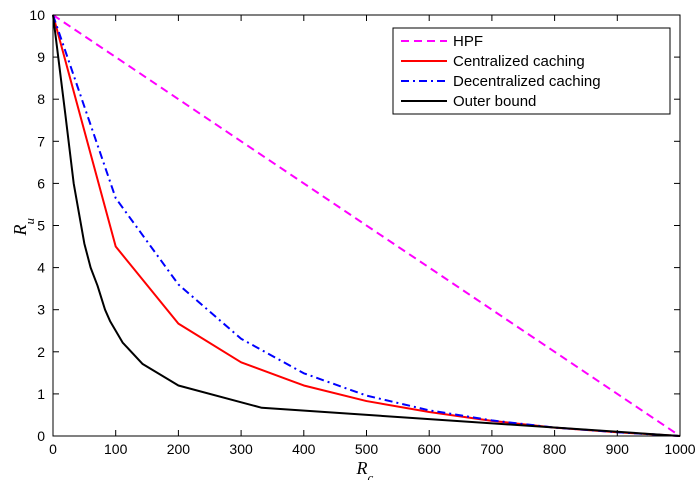 The image size is (696, 480). What do you see at coordinates (41, 99) in the screenshot?
I see `y-tick-label: 8` at bounding box center [41, 99].